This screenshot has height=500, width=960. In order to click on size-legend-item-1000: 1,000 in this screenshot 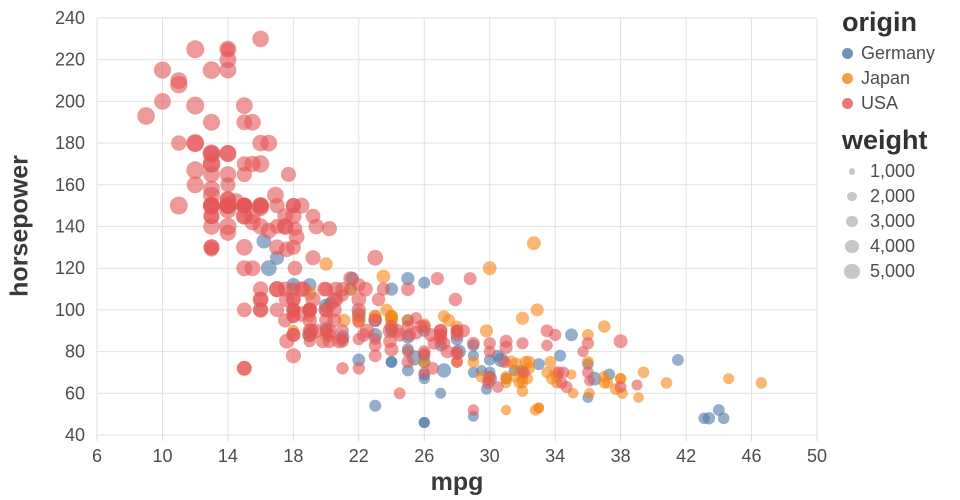, I will do `click(901, 171)`.